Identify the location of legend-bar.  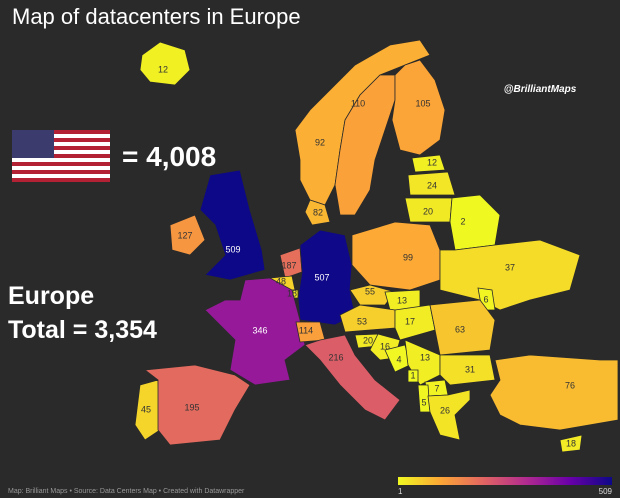
(505, 481).